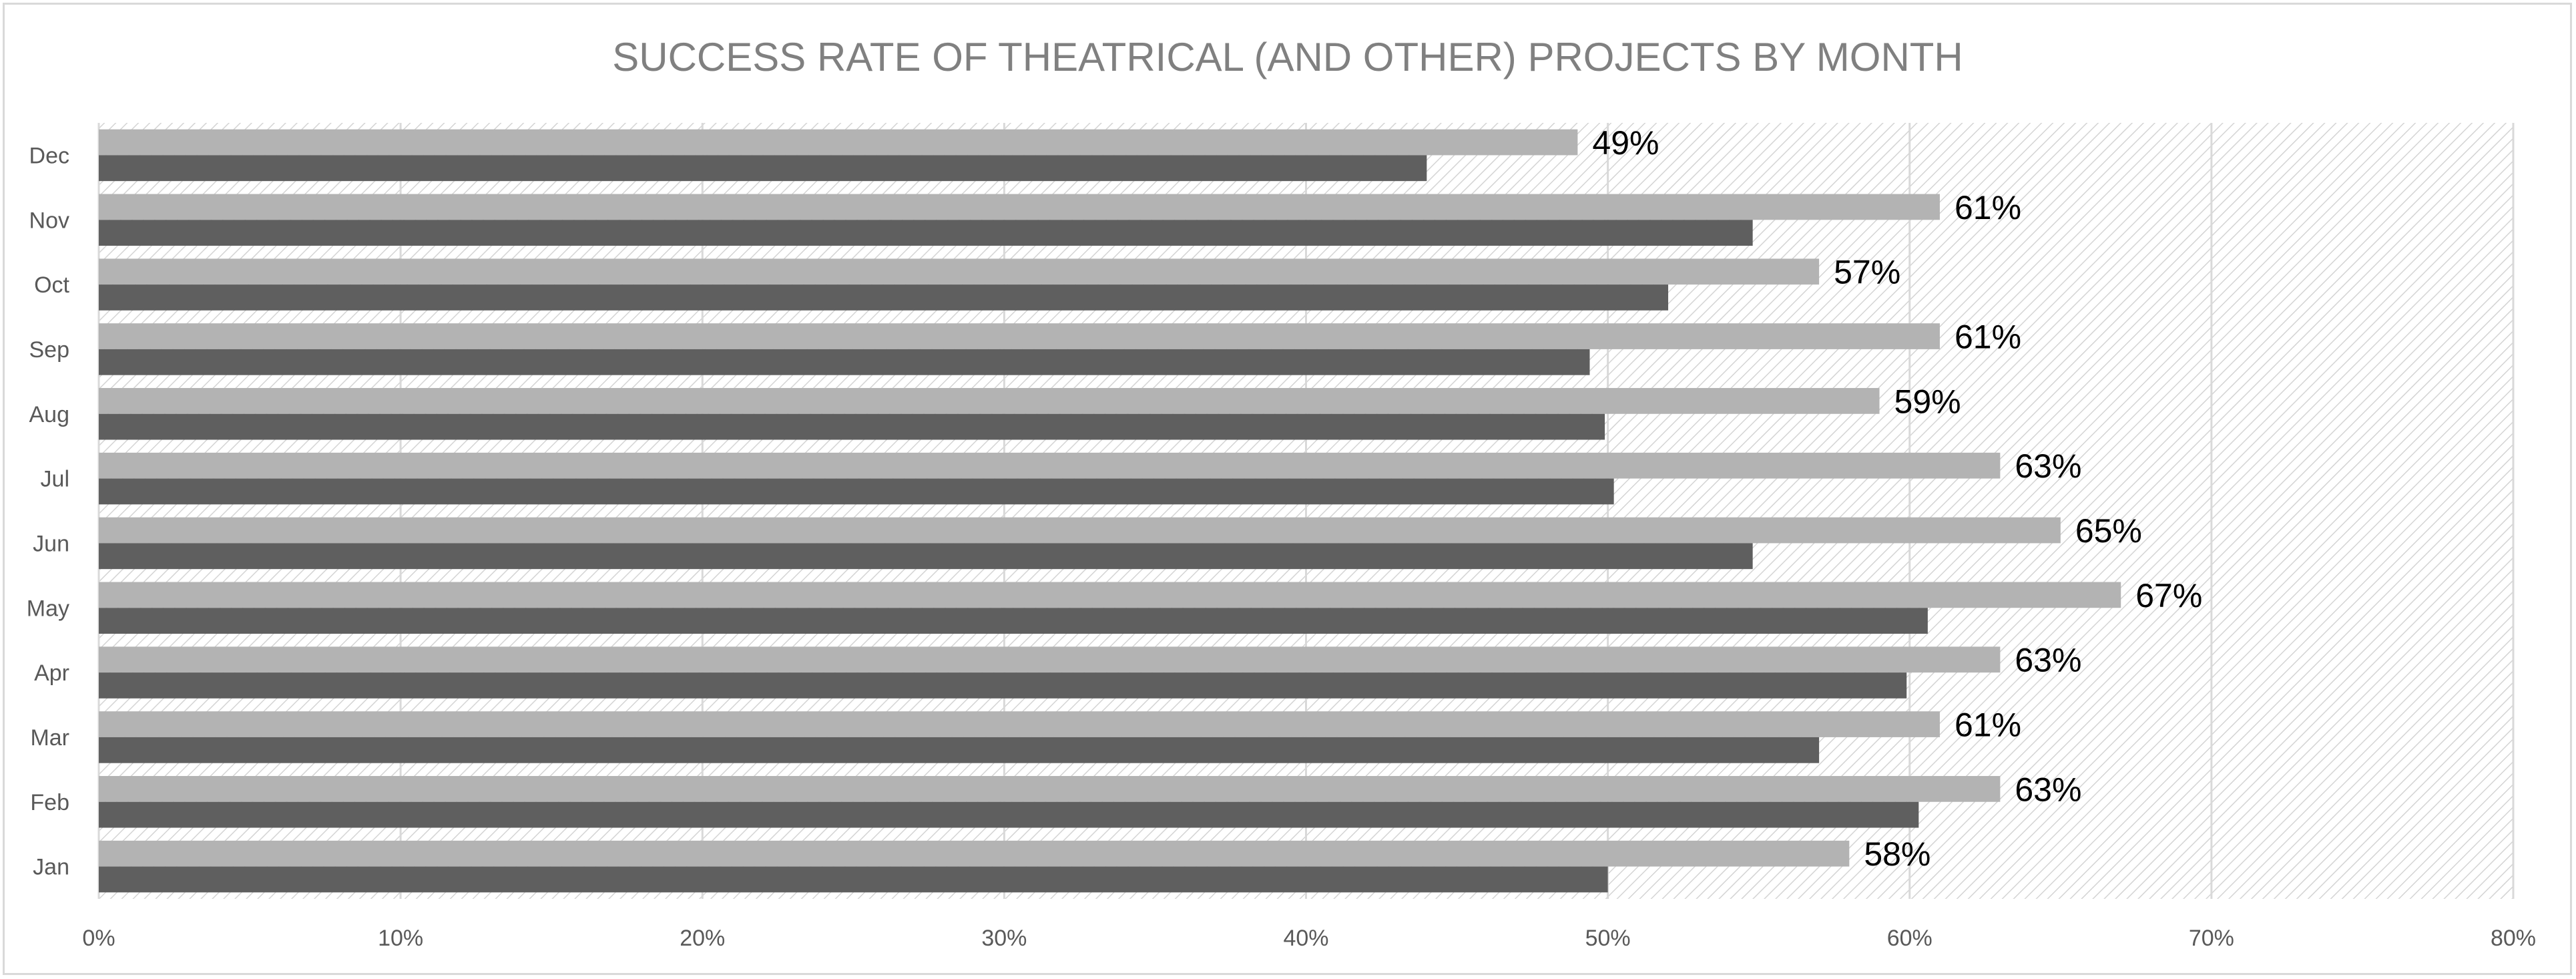  Describe the element at coordinates (48, 608) in the screenshot. I see `y-tick-label: May` at that location.